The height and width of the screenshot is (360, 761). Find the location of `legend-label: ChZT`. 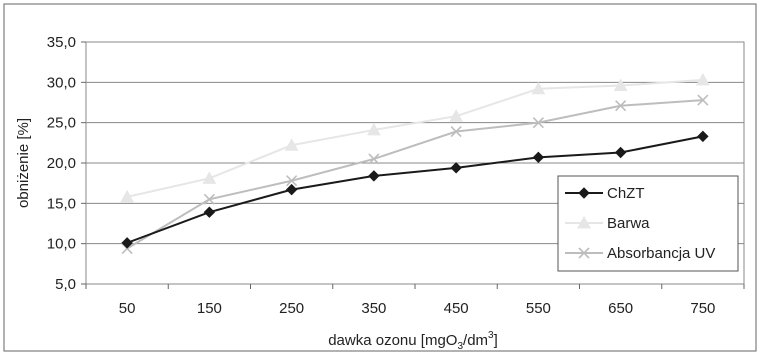

legend-label: ChZT is located at coordinates (626, 193).